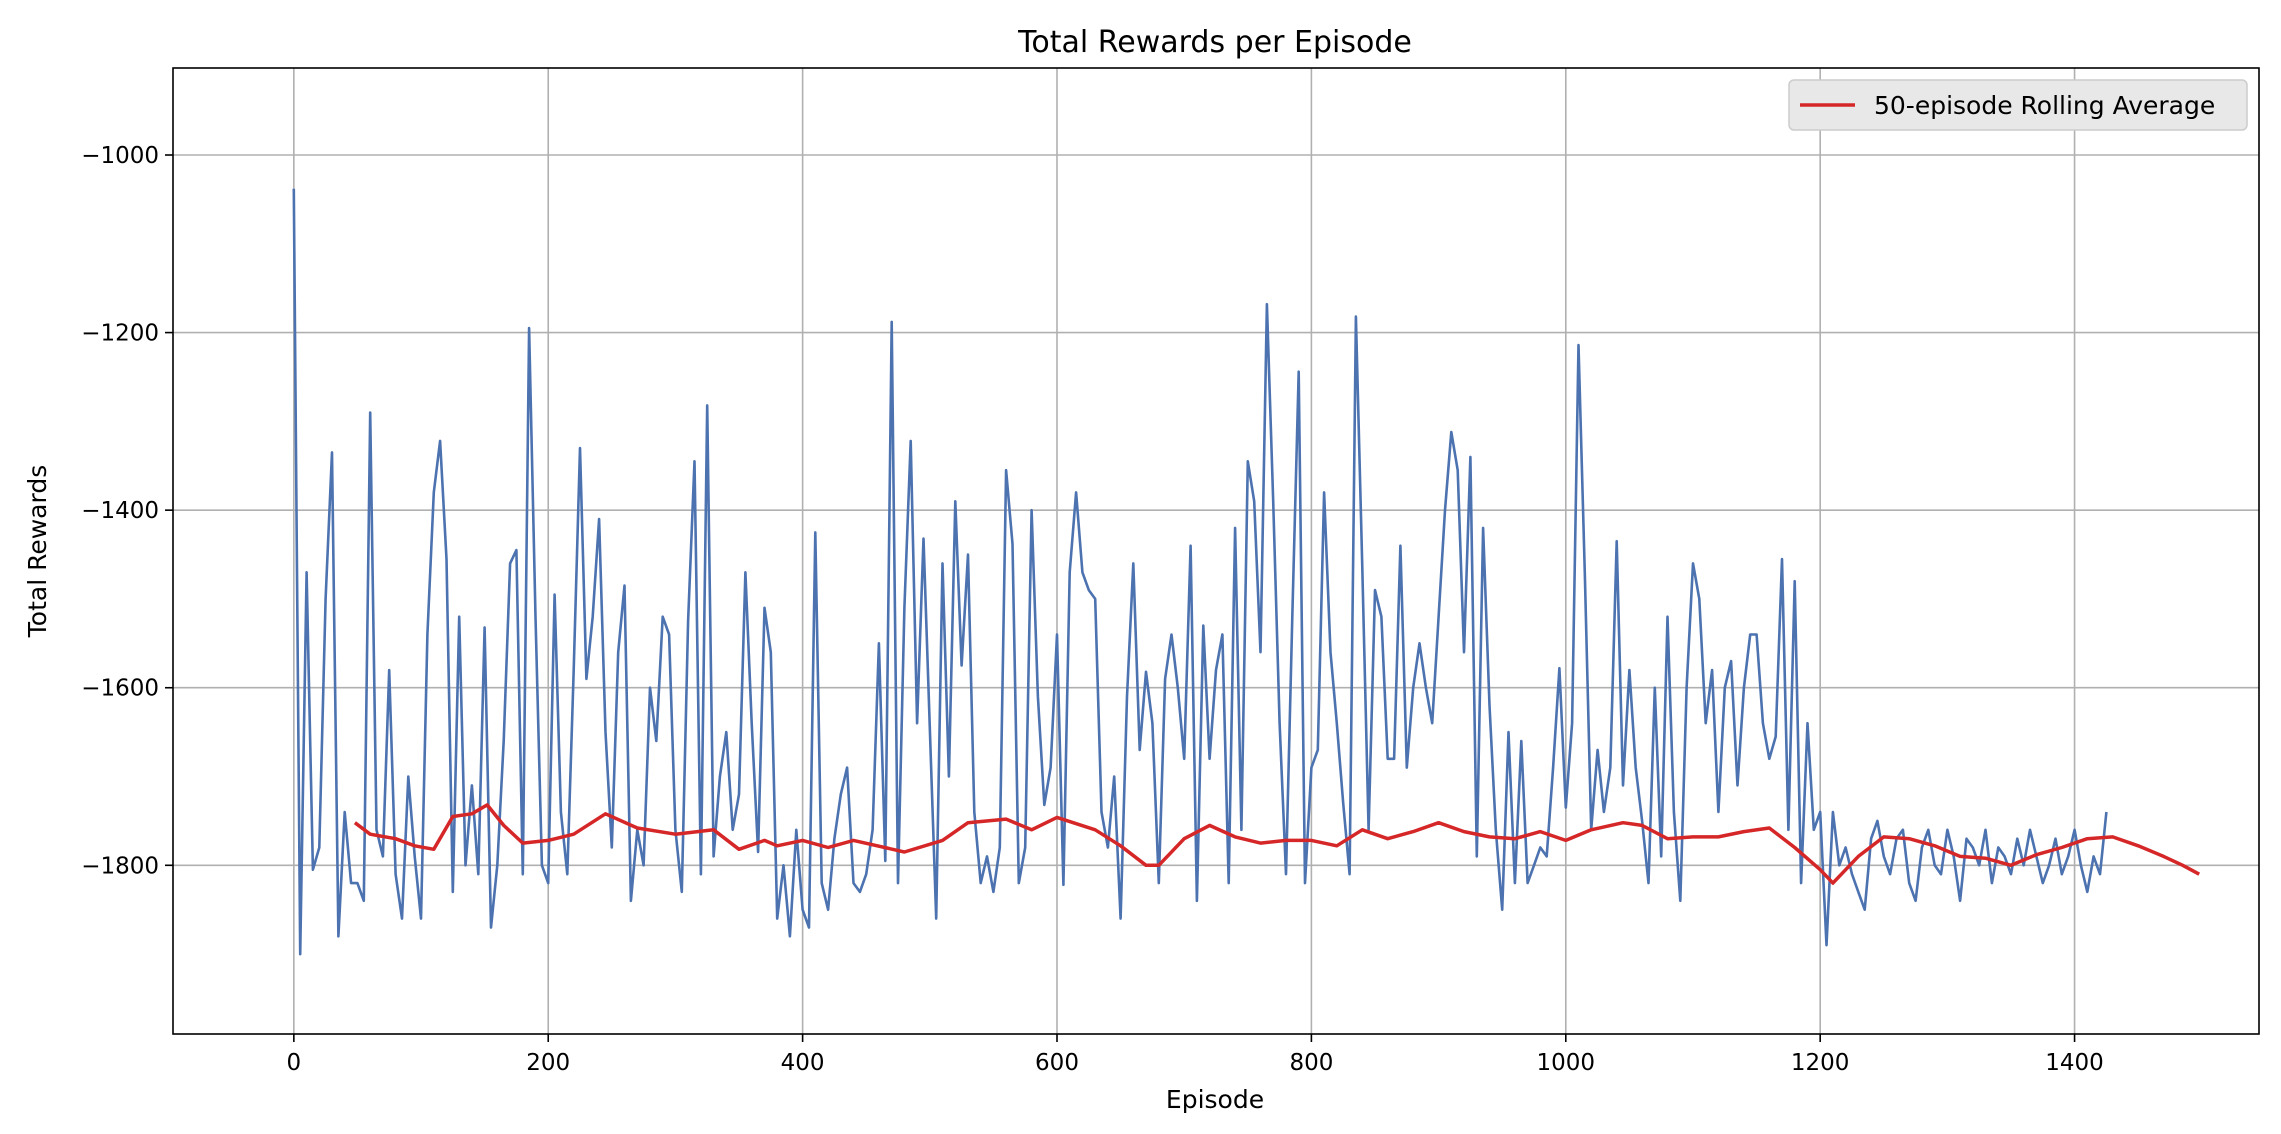  I want to click on y-tick-label: −1600, so click(120, 689).